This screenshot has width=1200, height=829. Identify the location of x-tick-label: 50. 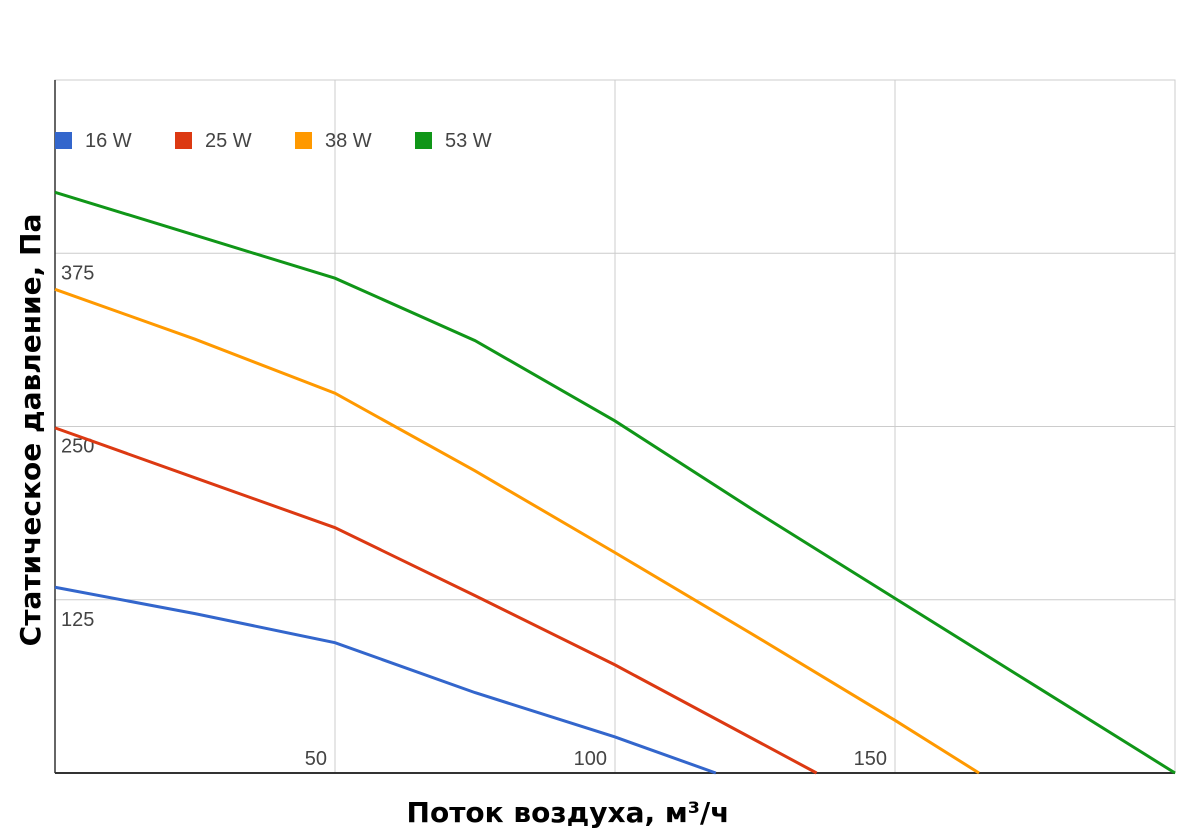
(316, 759).